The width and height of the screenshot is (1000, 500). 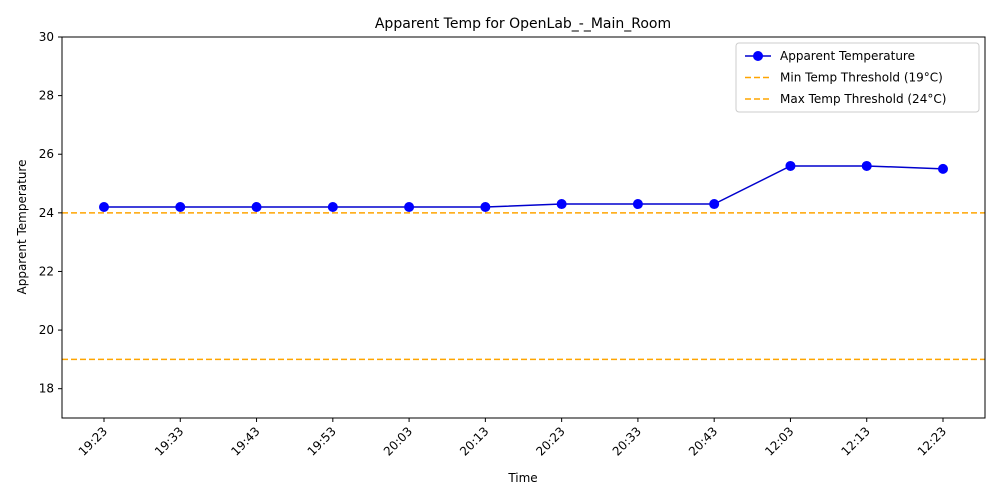 I want to click on chart-title: Apparent Temp for OpenLab_-_Main_Room, so click(x=523, y=24).